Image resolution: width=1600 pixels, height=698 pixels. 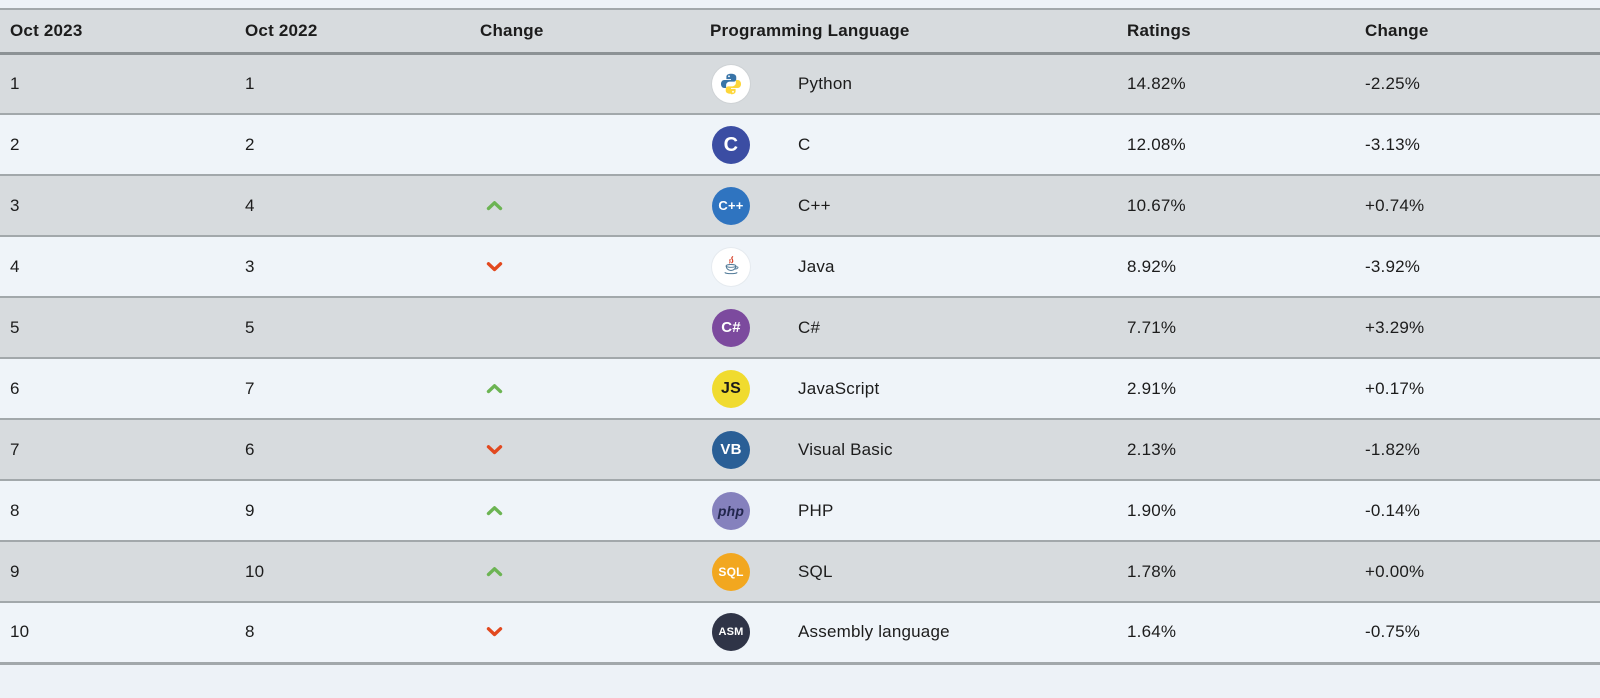 I want to click on rank-2023-cell: 1, so click(x=15, y=83).